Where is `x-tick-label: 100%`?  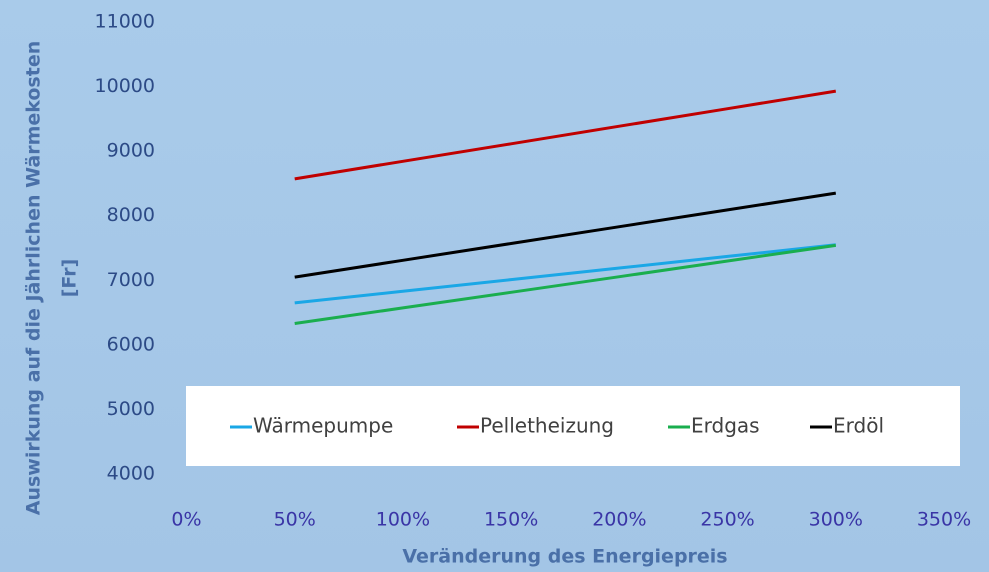 x-tick-label: 100% is located at coordinates (403, 520).